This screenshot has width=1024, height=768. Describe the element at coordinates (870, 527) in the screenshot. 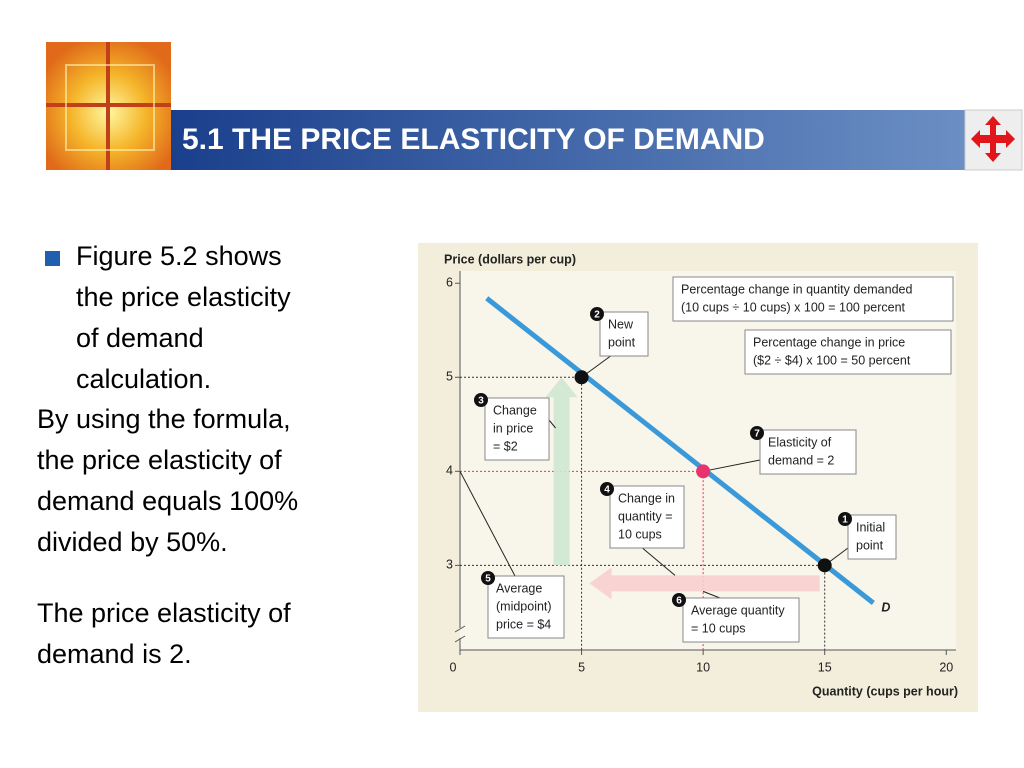

I see `annotation-text: Initial` at that location.